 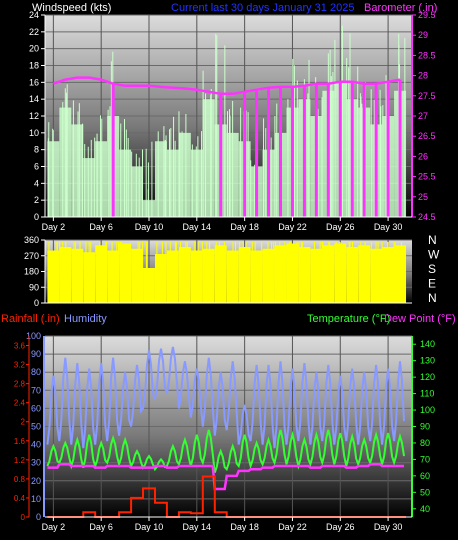 I want to click on wind-ytick-label: 6, so click(x=36, y=167).